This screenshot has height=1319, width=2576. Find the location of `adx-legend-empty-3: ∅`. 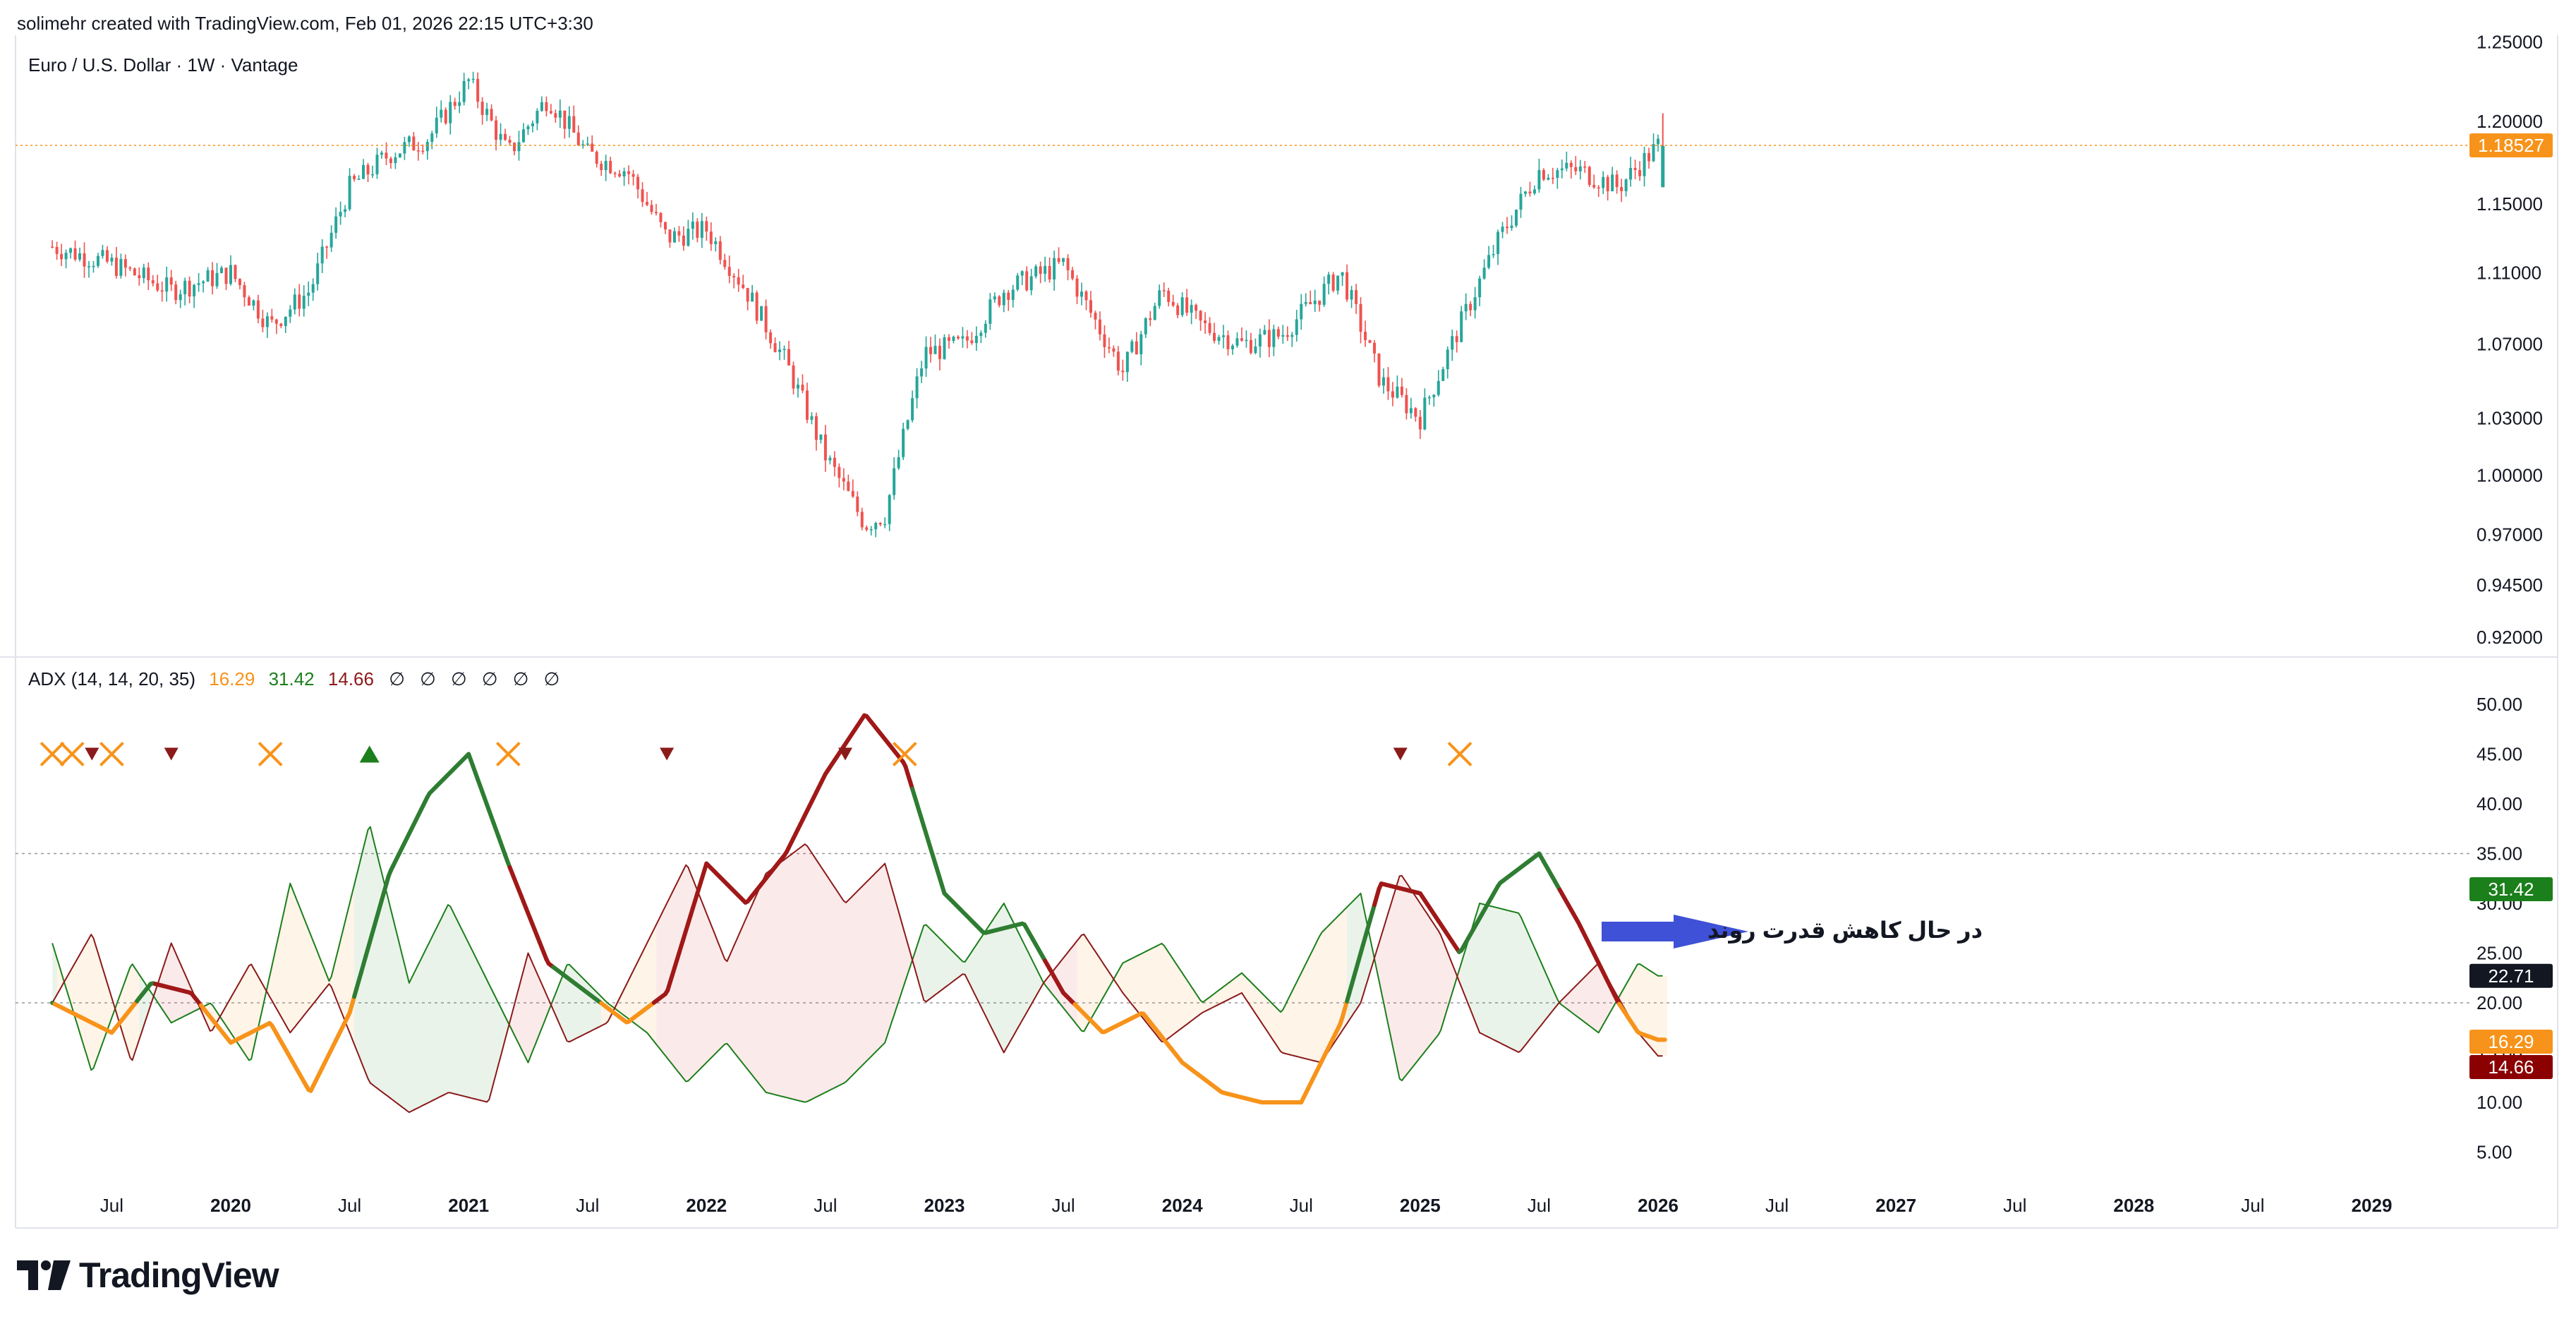

adx-legend-empty-3: ∅ is located at coordinates (459, 679).